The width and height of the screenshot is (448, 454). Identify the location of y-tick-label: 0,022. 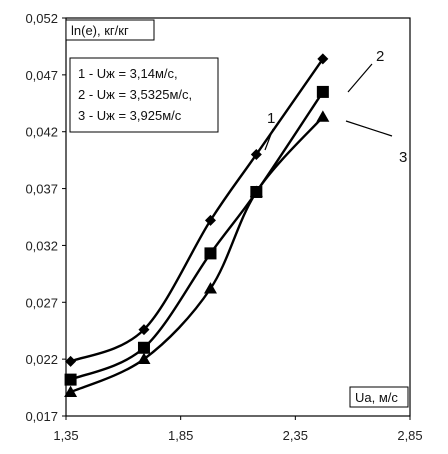
(41, 359).